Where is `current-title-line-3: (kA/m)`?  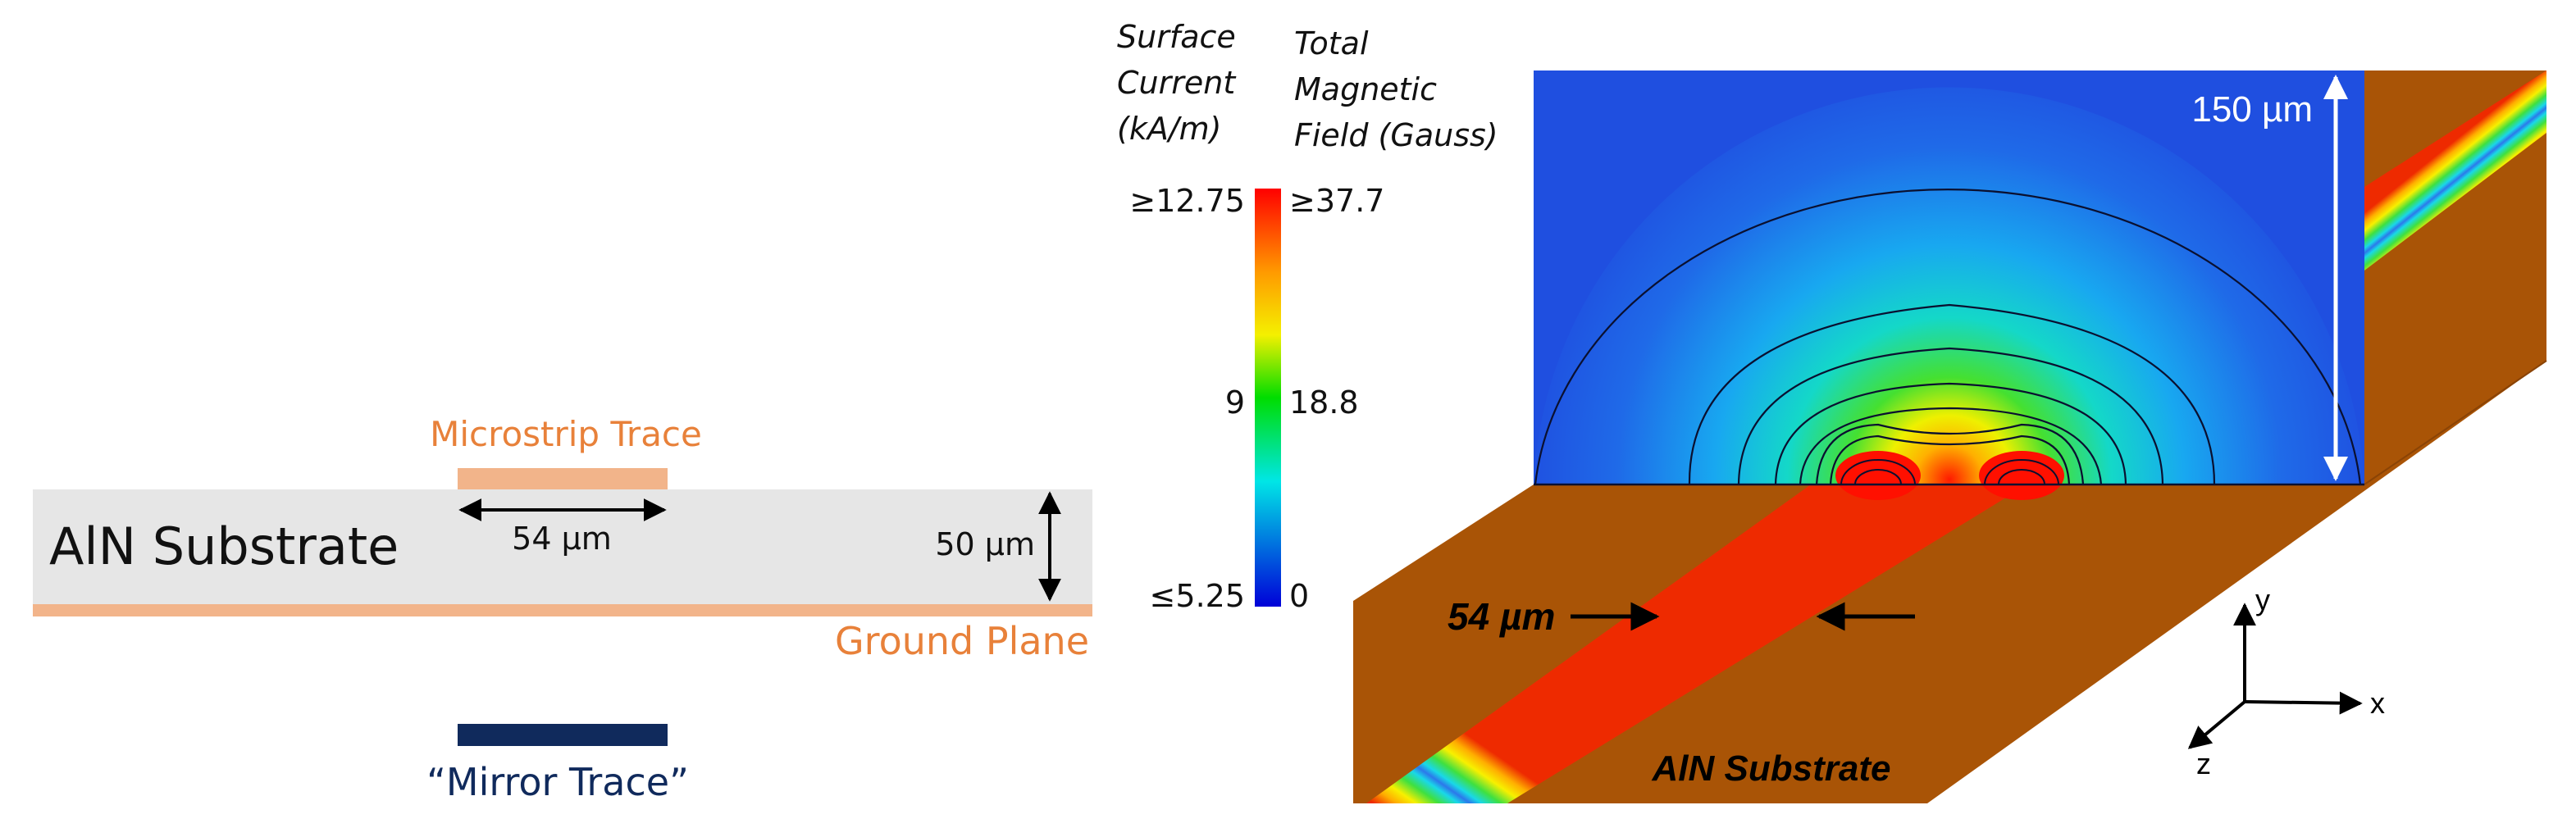 current-title-line-3: (kA/m) is located at coordinates (1169, 129).